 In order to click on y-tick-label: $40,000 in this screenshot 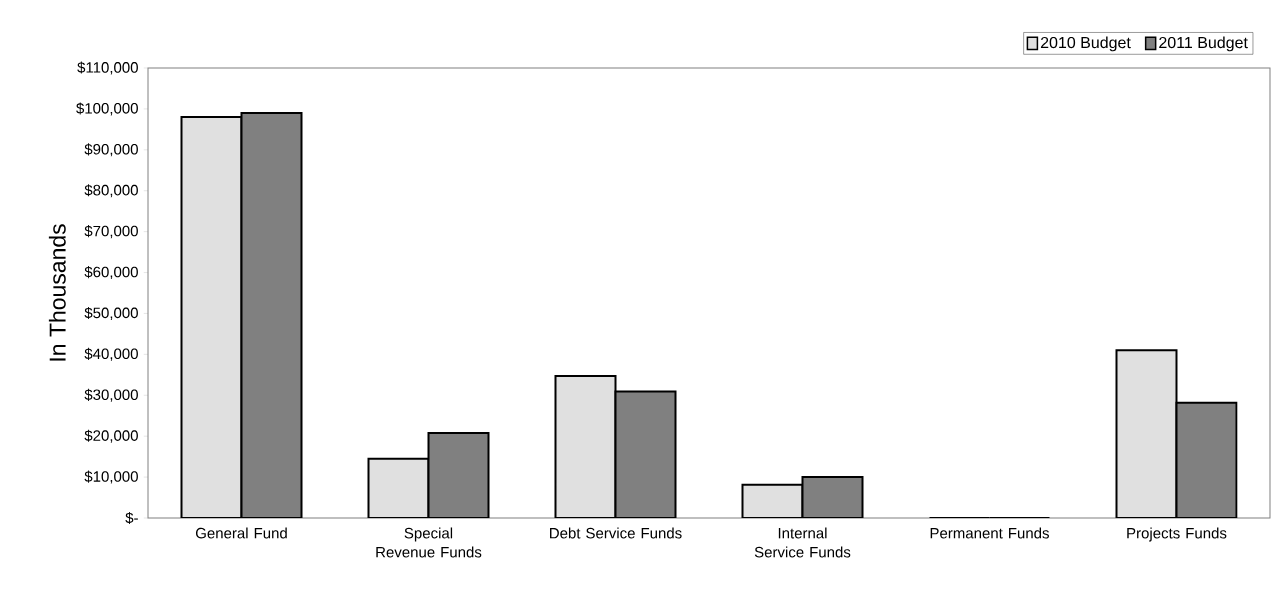, I will do `click(111, 354)`.